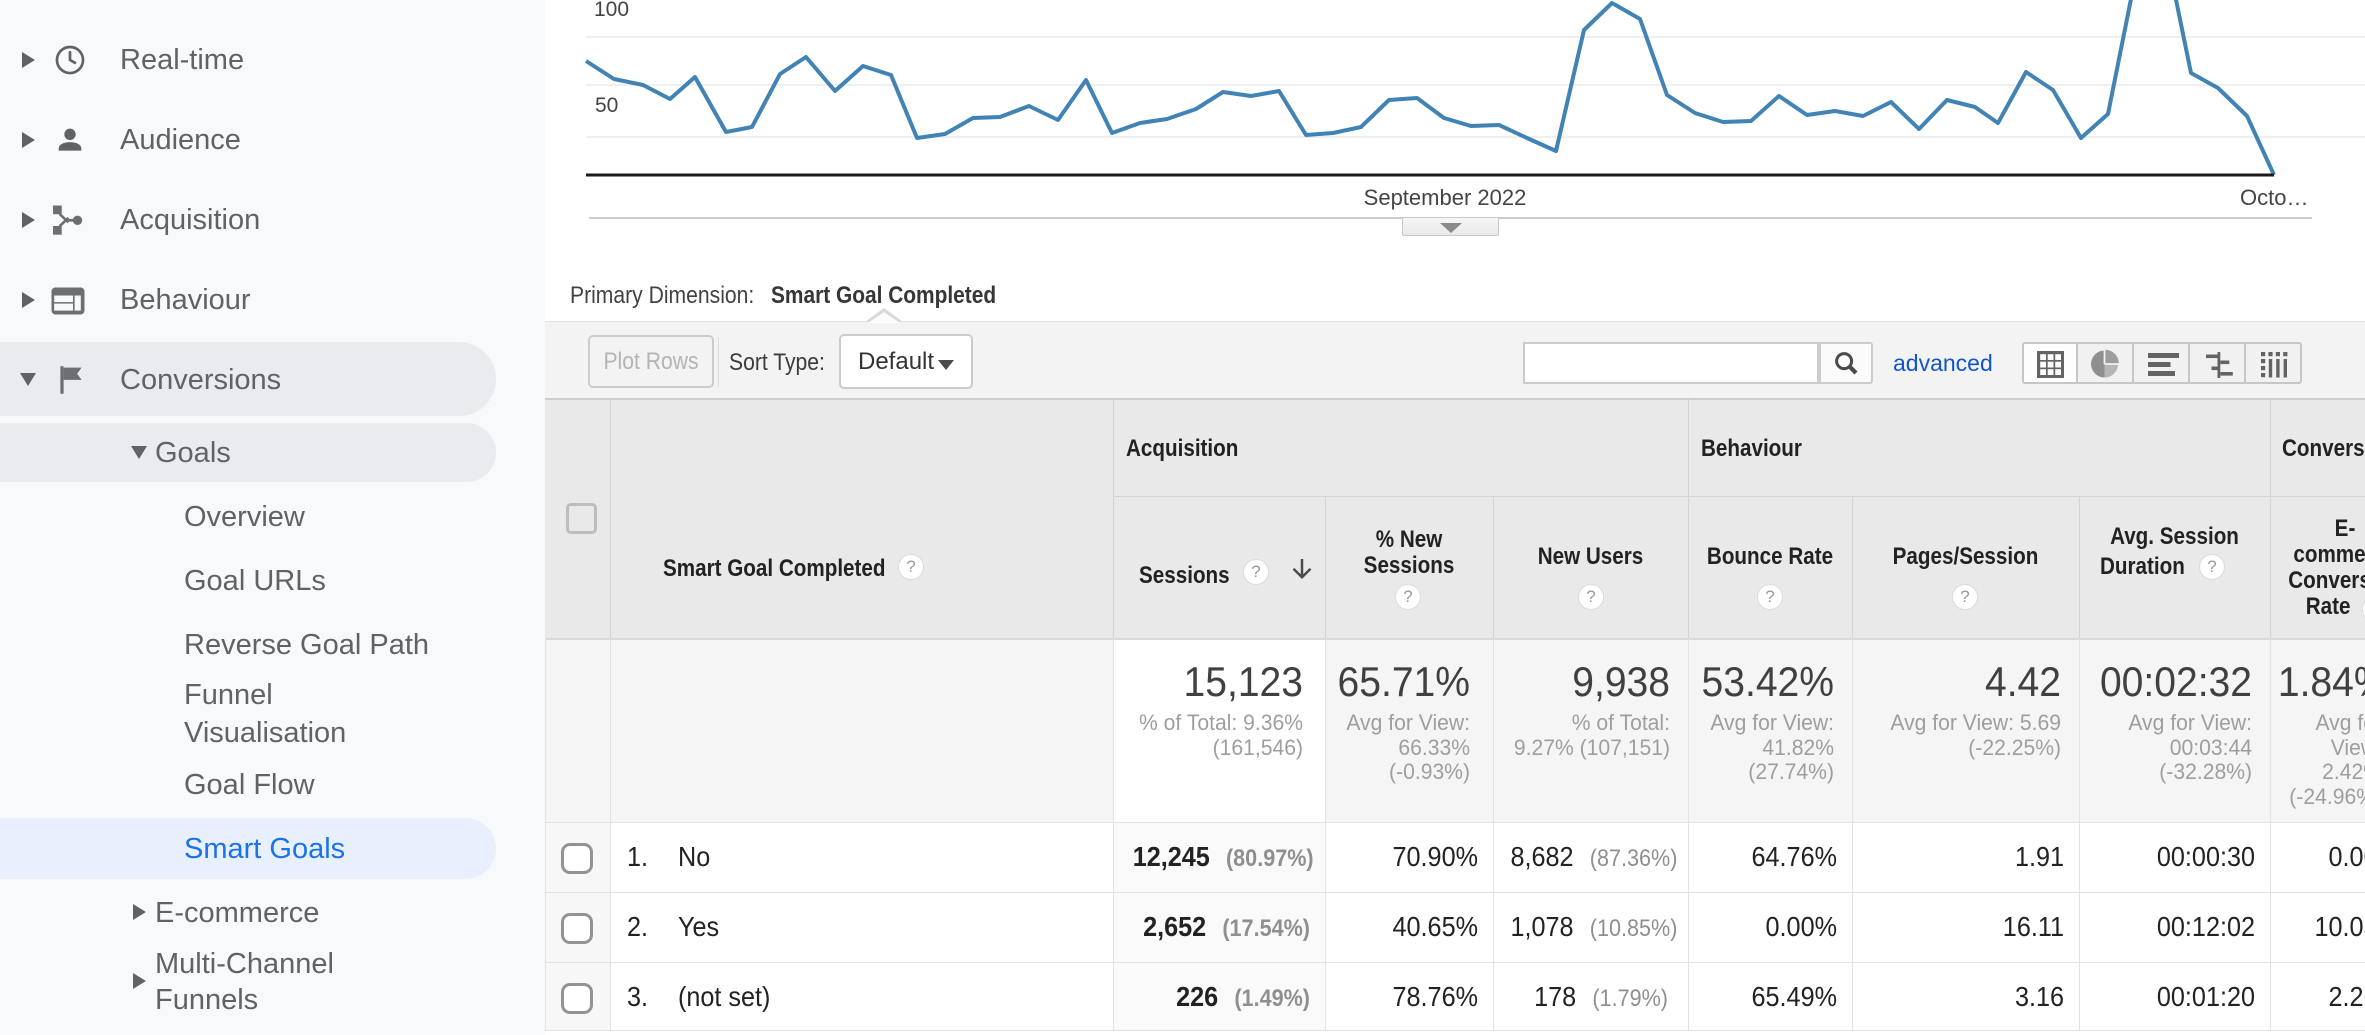  I want to click on svg-text: 100, so click(611, 10).